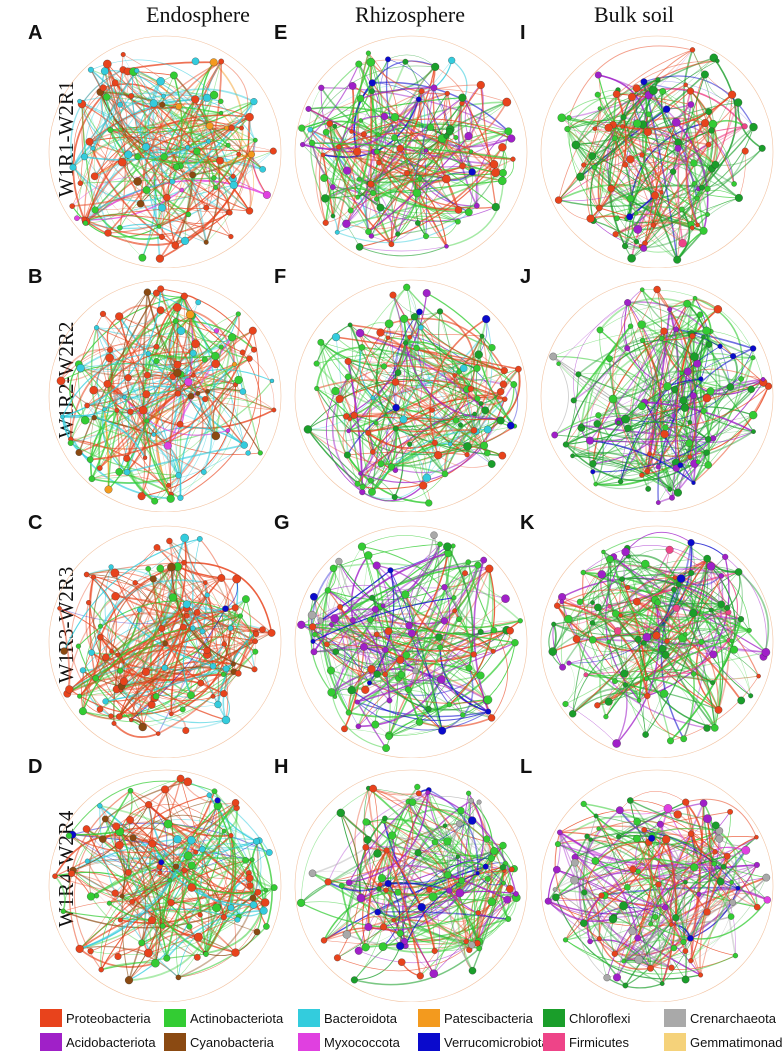 The height and width of the screenshot is (1054, 782). I want to click on legend-label: Gemmatimonadota, so click(736, 1042).